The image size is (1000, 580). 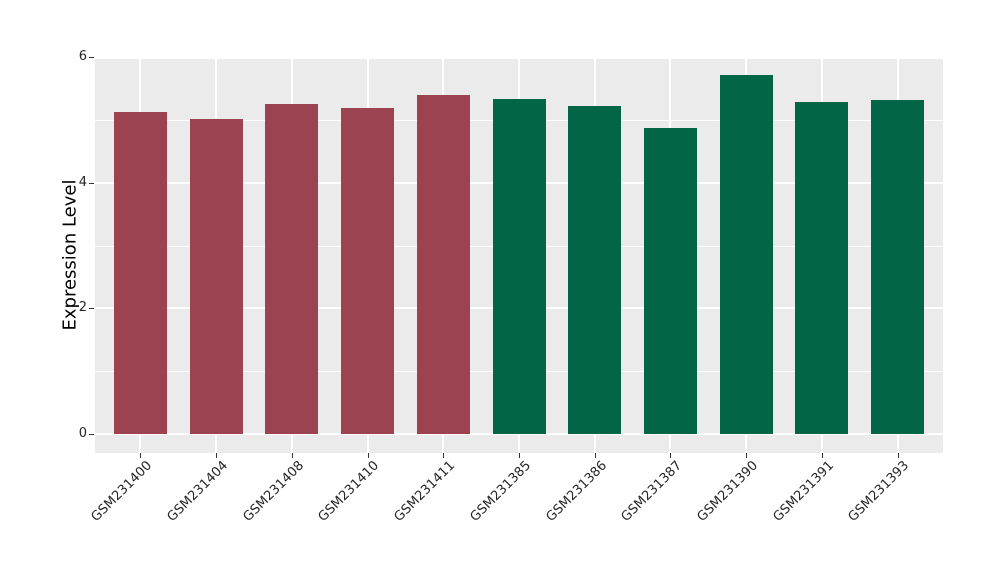 I want to click on x-axis-tick-label: GSM231386, so click(x=576, y=491).